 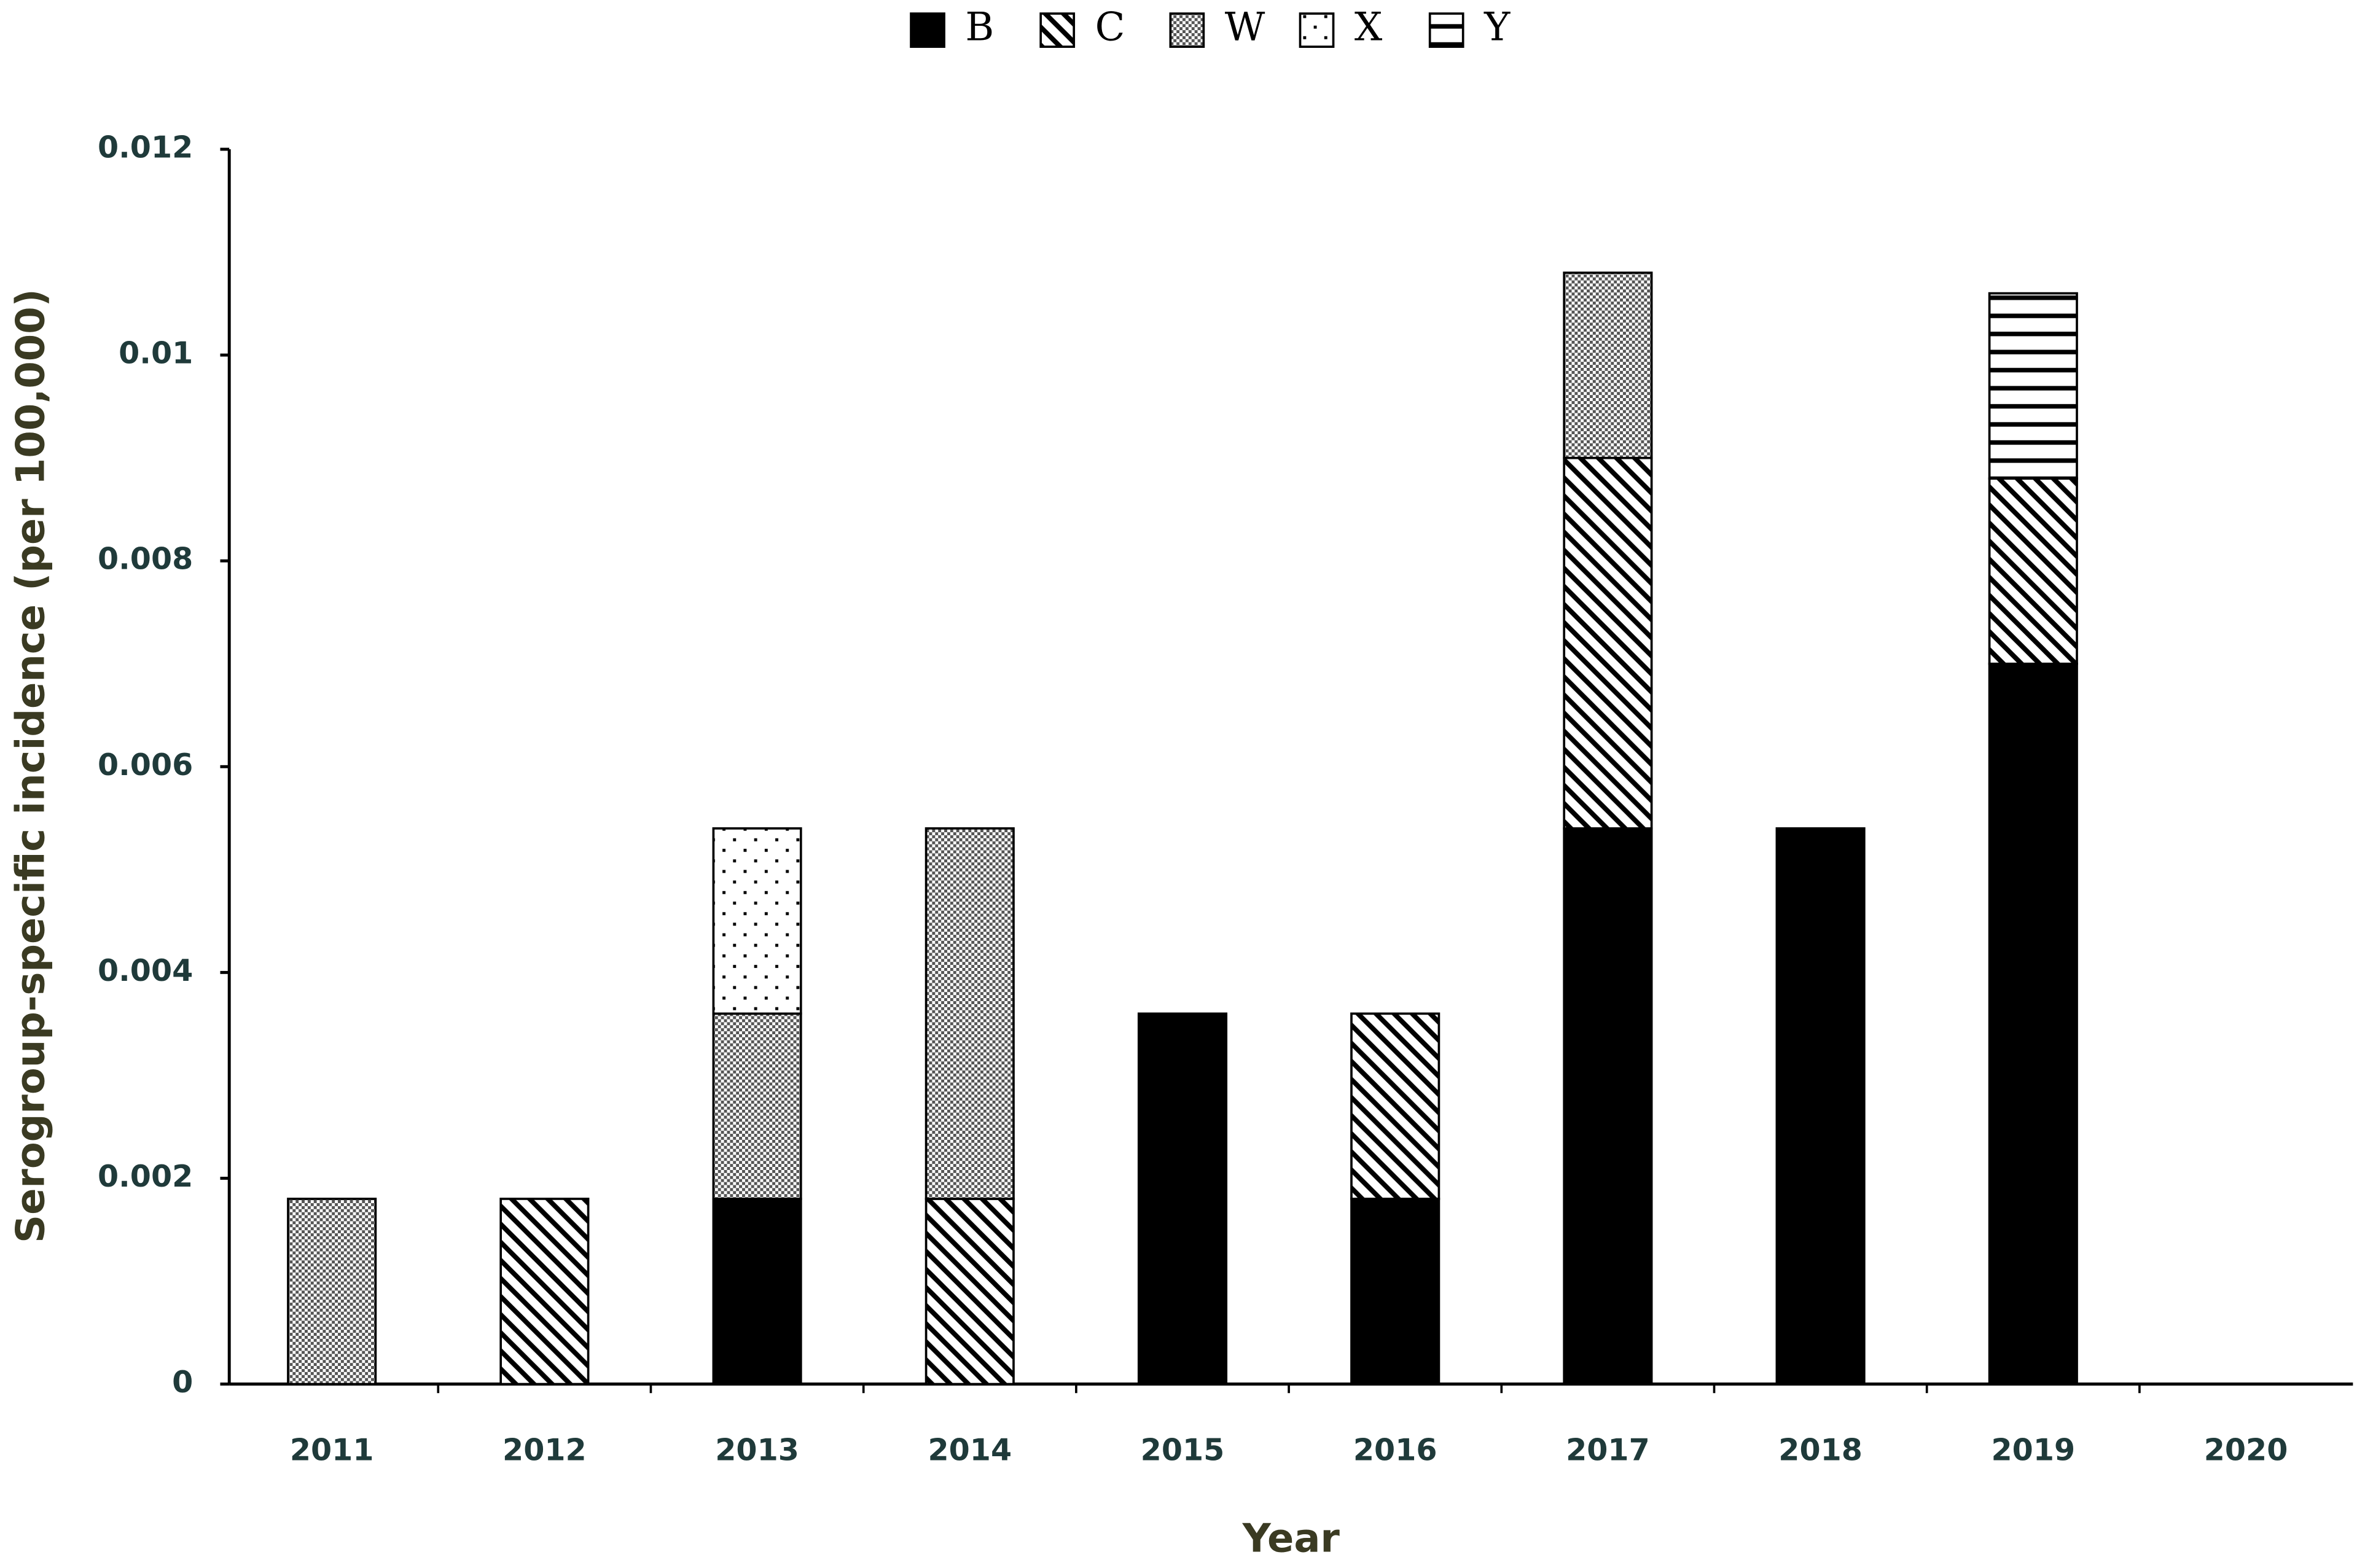 What do you see at coordinates (1395, 1449) in the screenshot?
I see `x-tick-label: 2016` at bounding box center [1395, 1449].